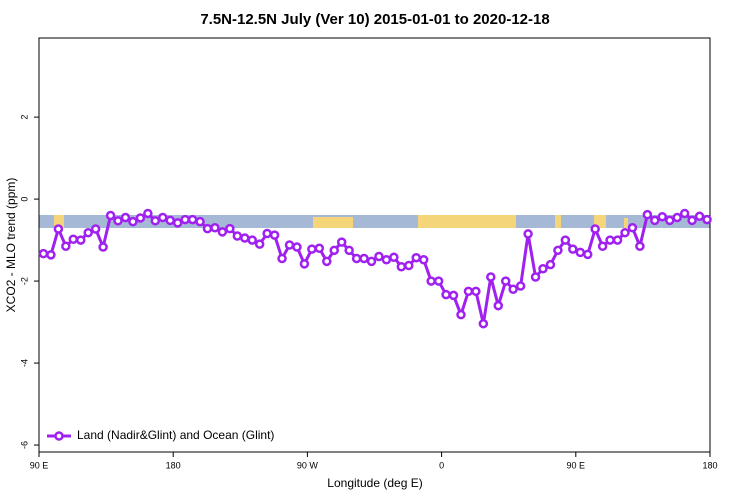 The width and height of the screenshot is (750, 500). I want to click on x-tick-label: 0, so click(441, 465).